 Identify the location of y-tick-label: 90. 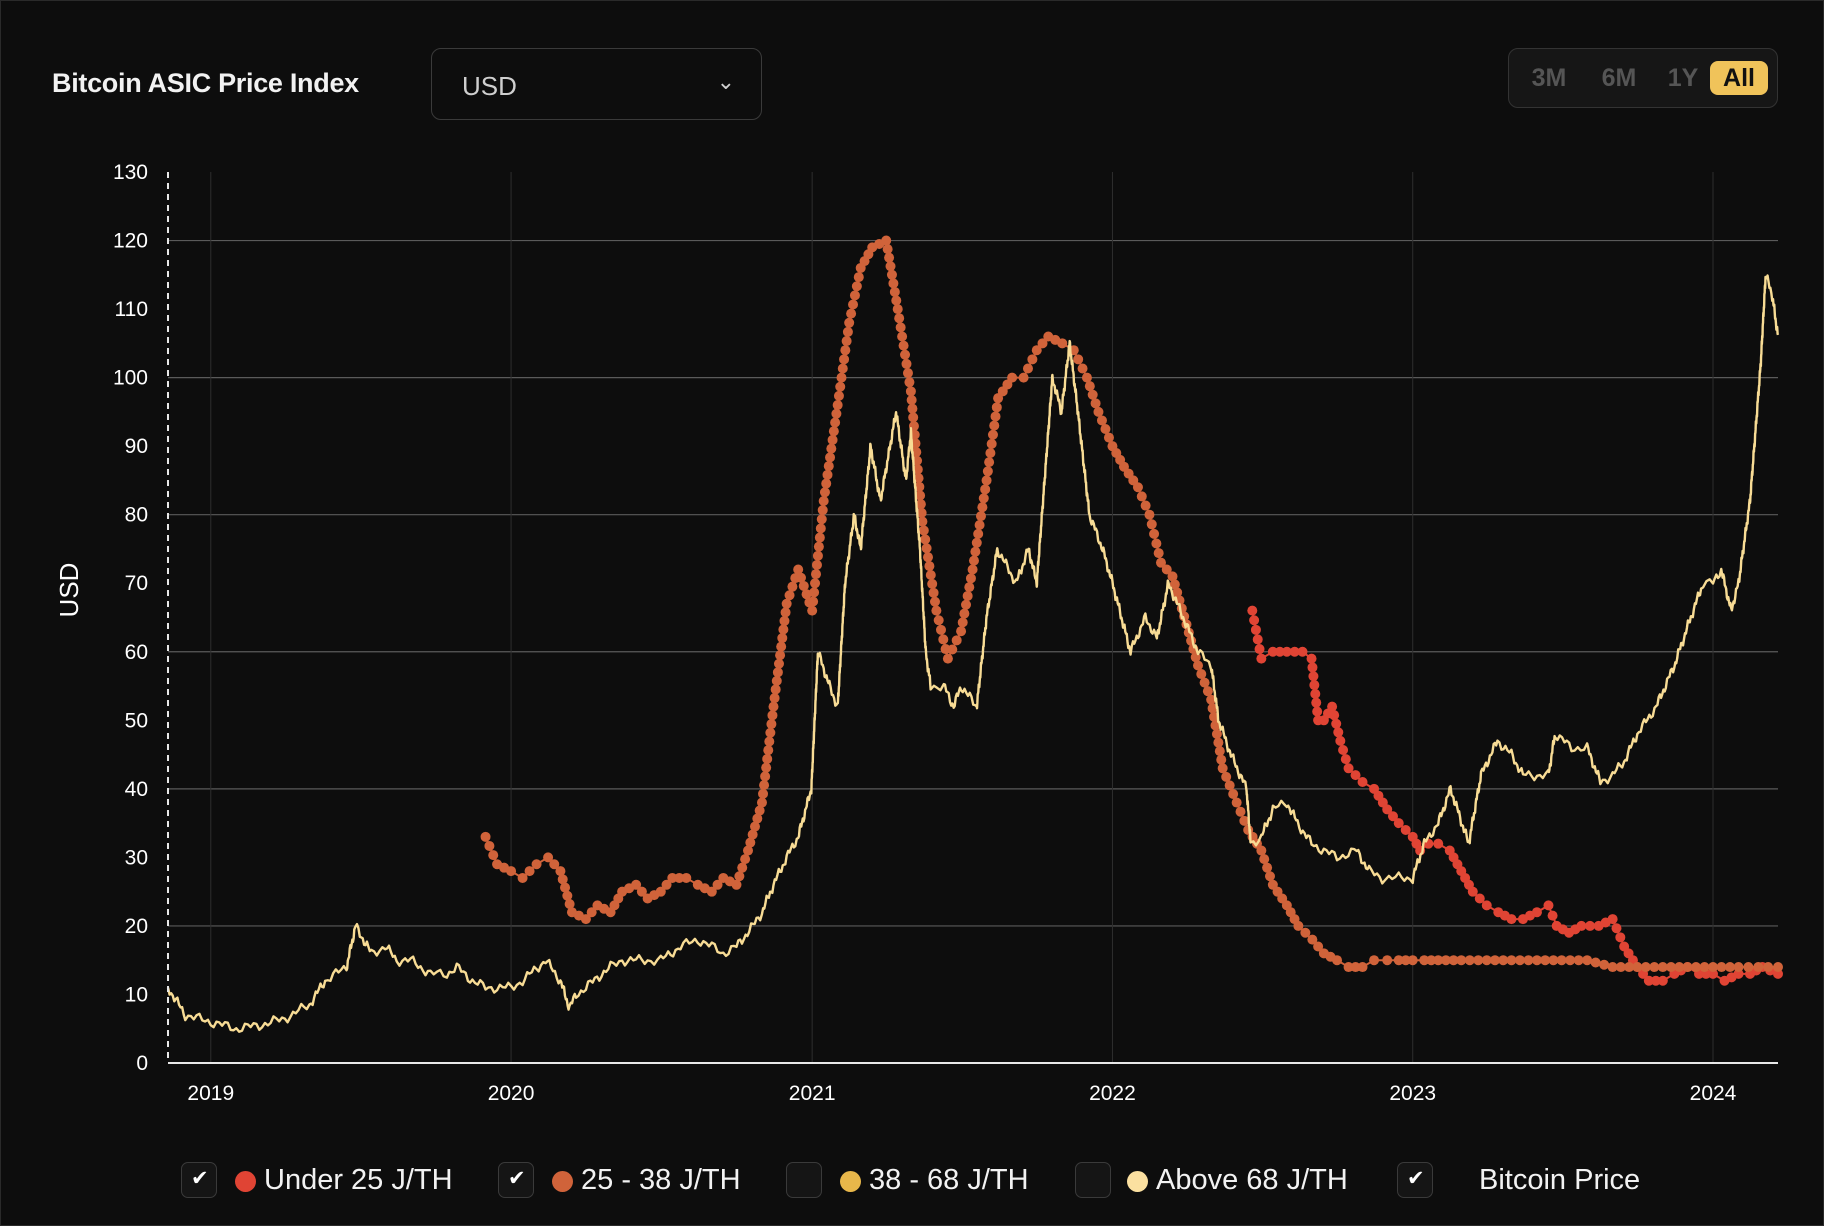
(136, 446).